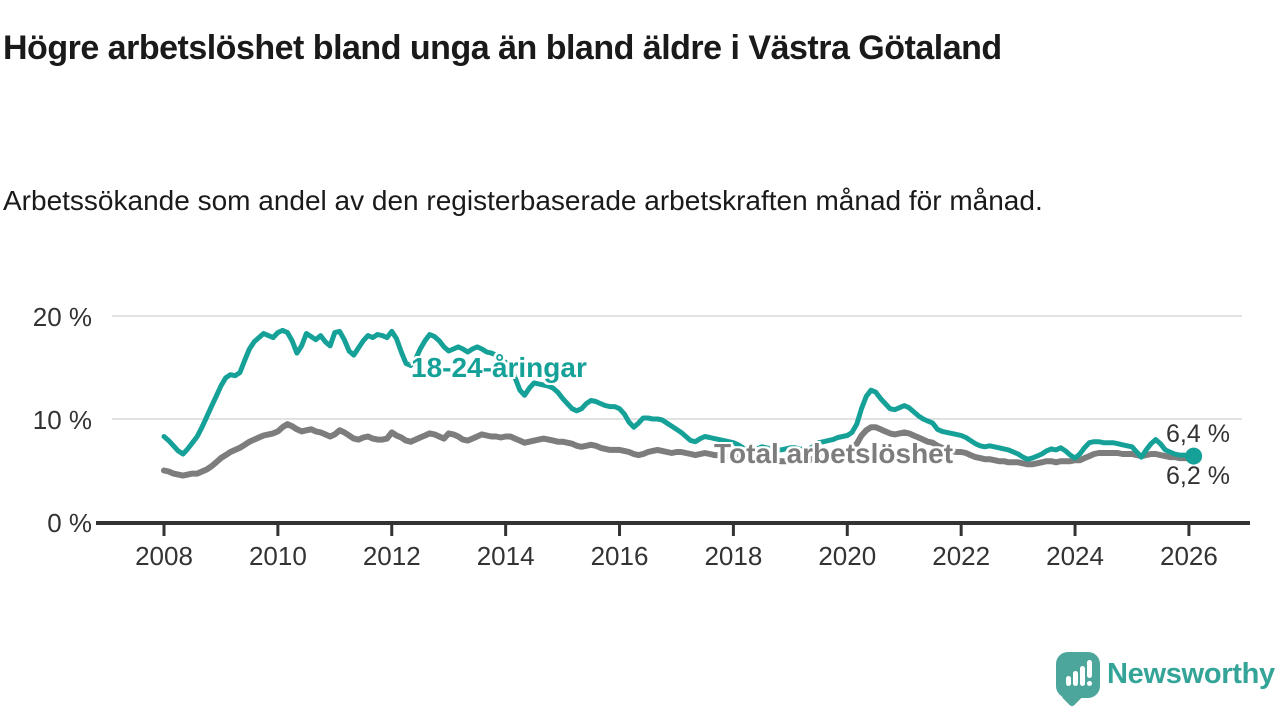  I want to click on end-value-label-total: 6,2 %, so click(1198, 476).